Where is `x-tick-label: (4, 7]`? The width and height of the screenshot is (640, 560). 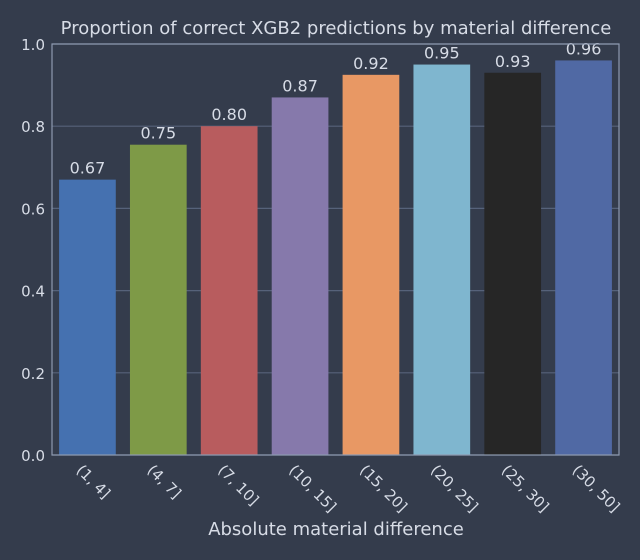
x-tick-label: (4, 7] is located at coordinates (163, 481).